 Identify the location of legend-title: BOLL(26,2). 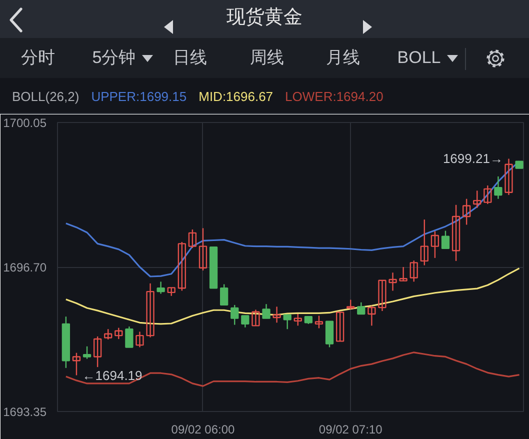
(46, 96).